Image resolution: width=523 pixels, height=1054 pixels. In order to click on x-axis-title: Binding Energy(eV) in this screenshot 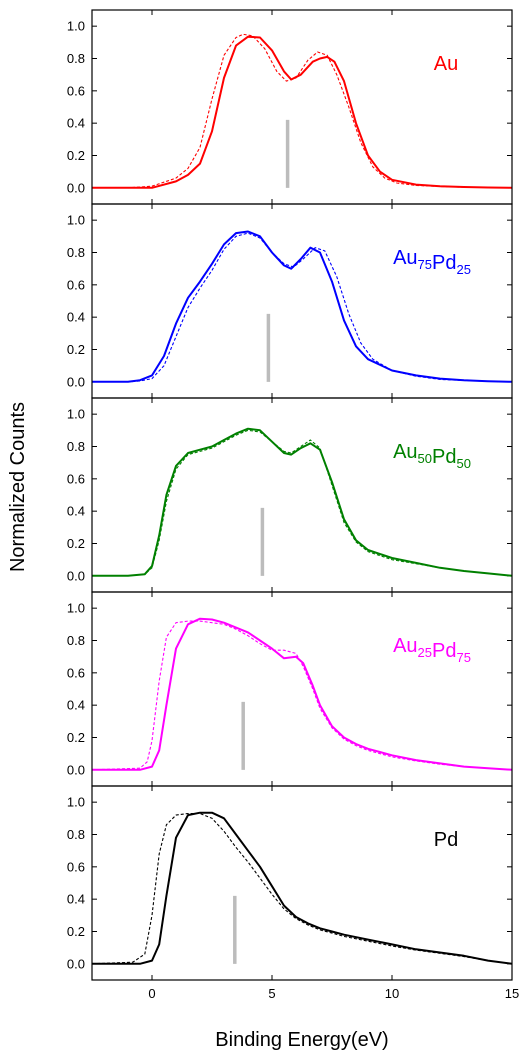, I will do `click(301, 1040)`.